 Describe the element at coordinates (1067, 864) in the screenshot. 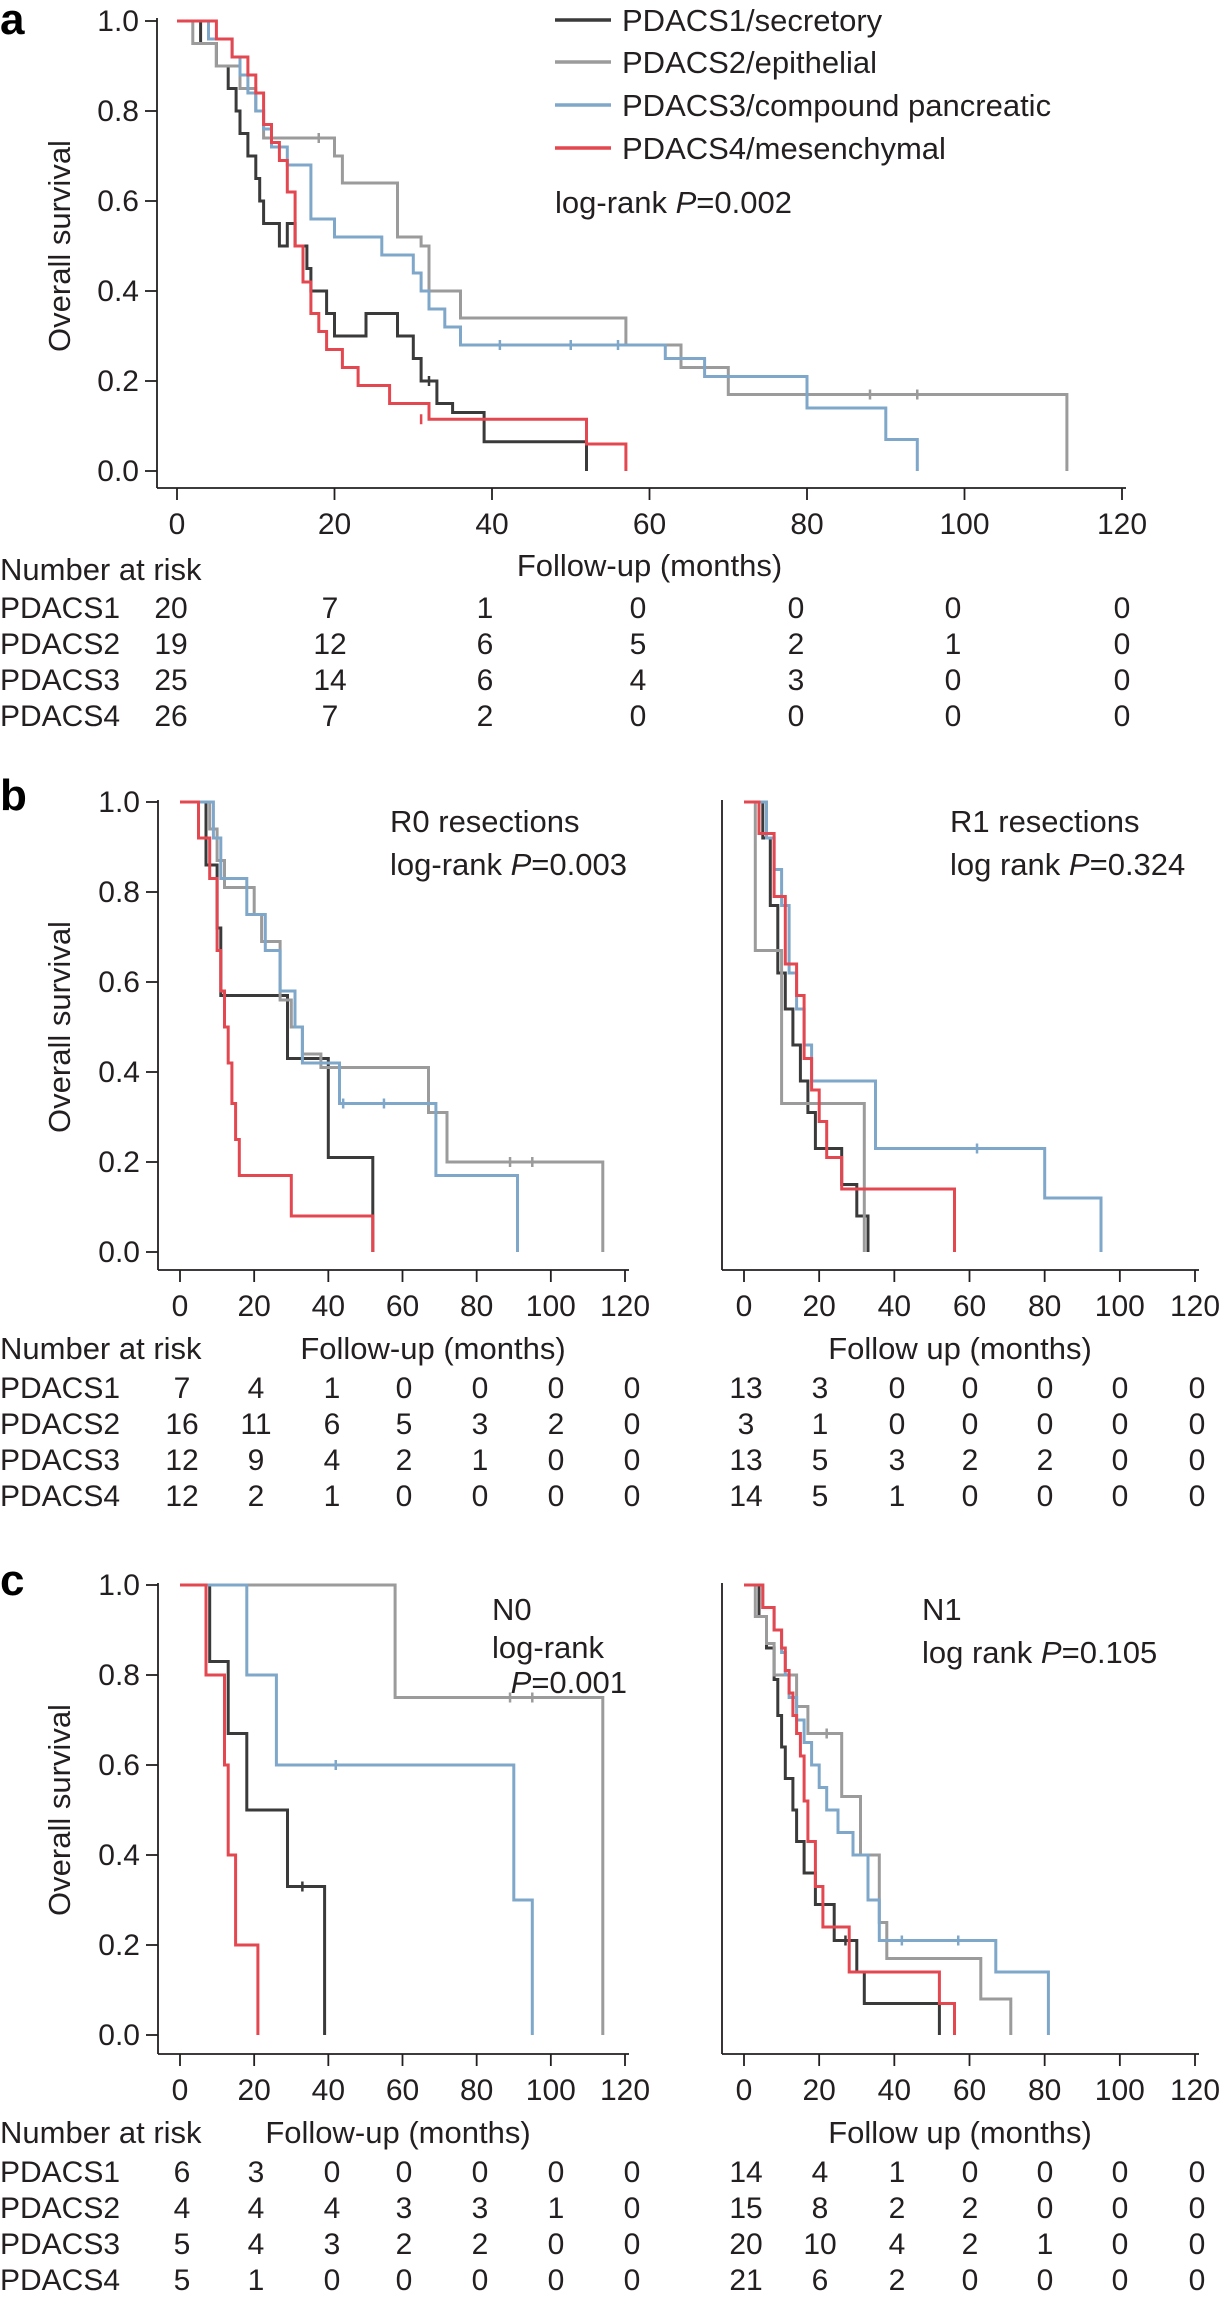

I see `log-rank-annotation: log rank P=0.324` at that location.